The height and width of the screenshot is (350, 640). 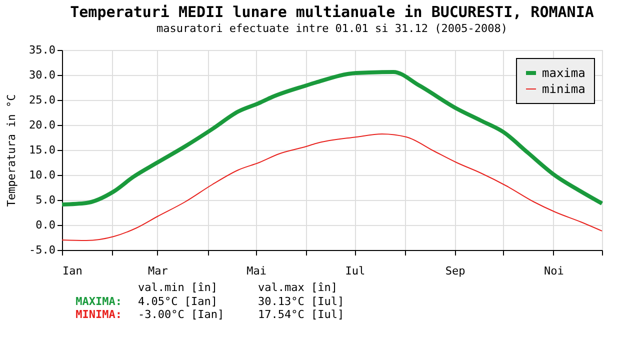 I want to click on text: 30.13°C [Iul], so click(x=301, y=301).